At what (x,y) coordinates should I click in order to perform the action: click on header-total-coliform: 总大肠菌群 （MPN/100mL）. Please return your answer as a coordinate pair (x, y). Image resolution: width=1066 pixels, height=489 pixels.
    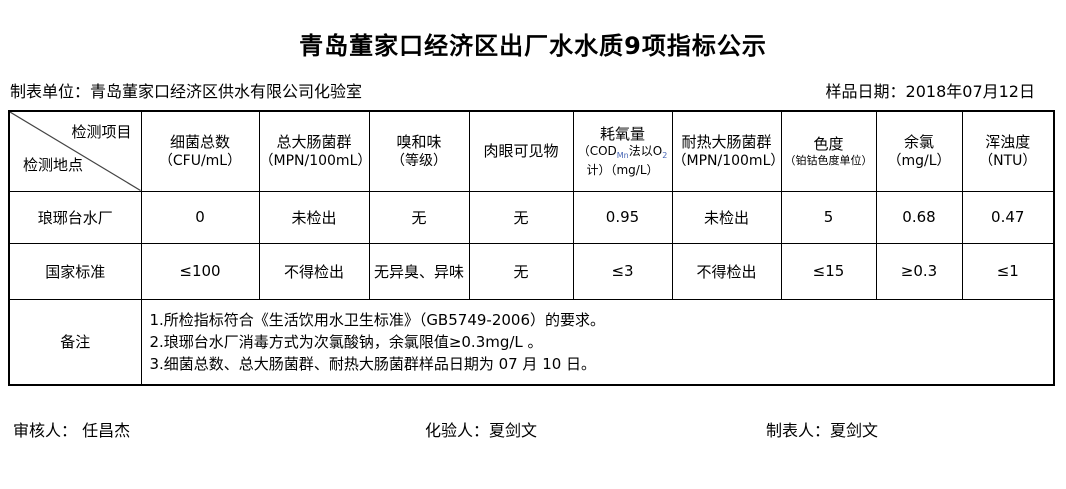
    Looking at the image, I should click on (314, 151).